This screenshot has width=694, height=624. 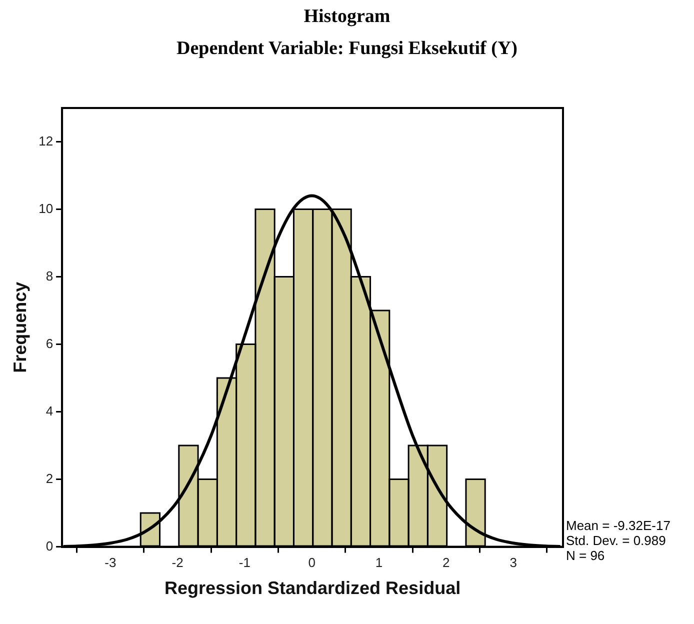 What do you see at coordinates (618, 525) in the screenshot?
I see `text: Mean = -9.32E-17` at bounding box center [618, 525].